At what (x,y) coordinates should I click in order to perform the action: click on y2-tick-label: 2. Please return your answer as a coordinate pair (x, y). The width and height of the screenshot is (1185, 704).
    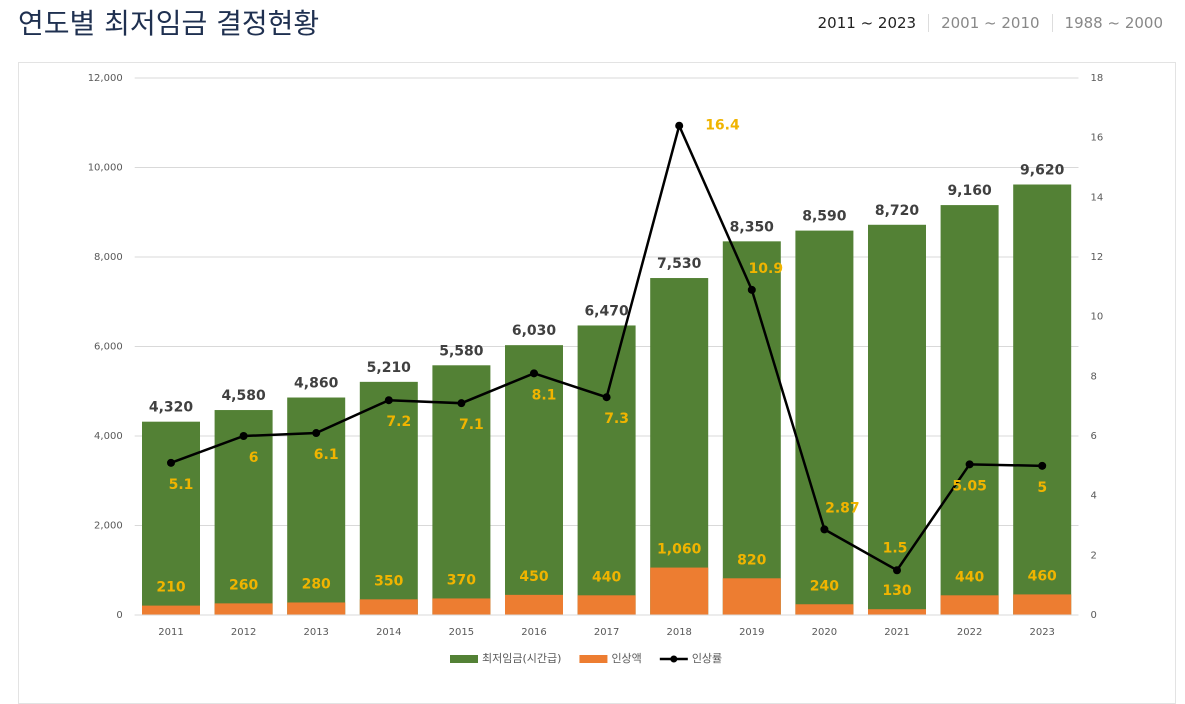
    Looking at the image, I should click on (1094, 555).